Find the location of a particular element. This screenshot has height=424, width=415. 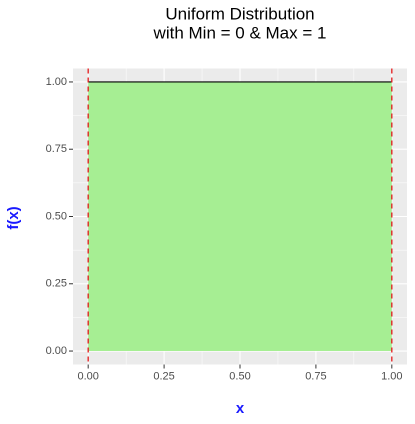

chart-subtitle: with Min = 0 & Max = 1 is located at coordinates (240, 32).